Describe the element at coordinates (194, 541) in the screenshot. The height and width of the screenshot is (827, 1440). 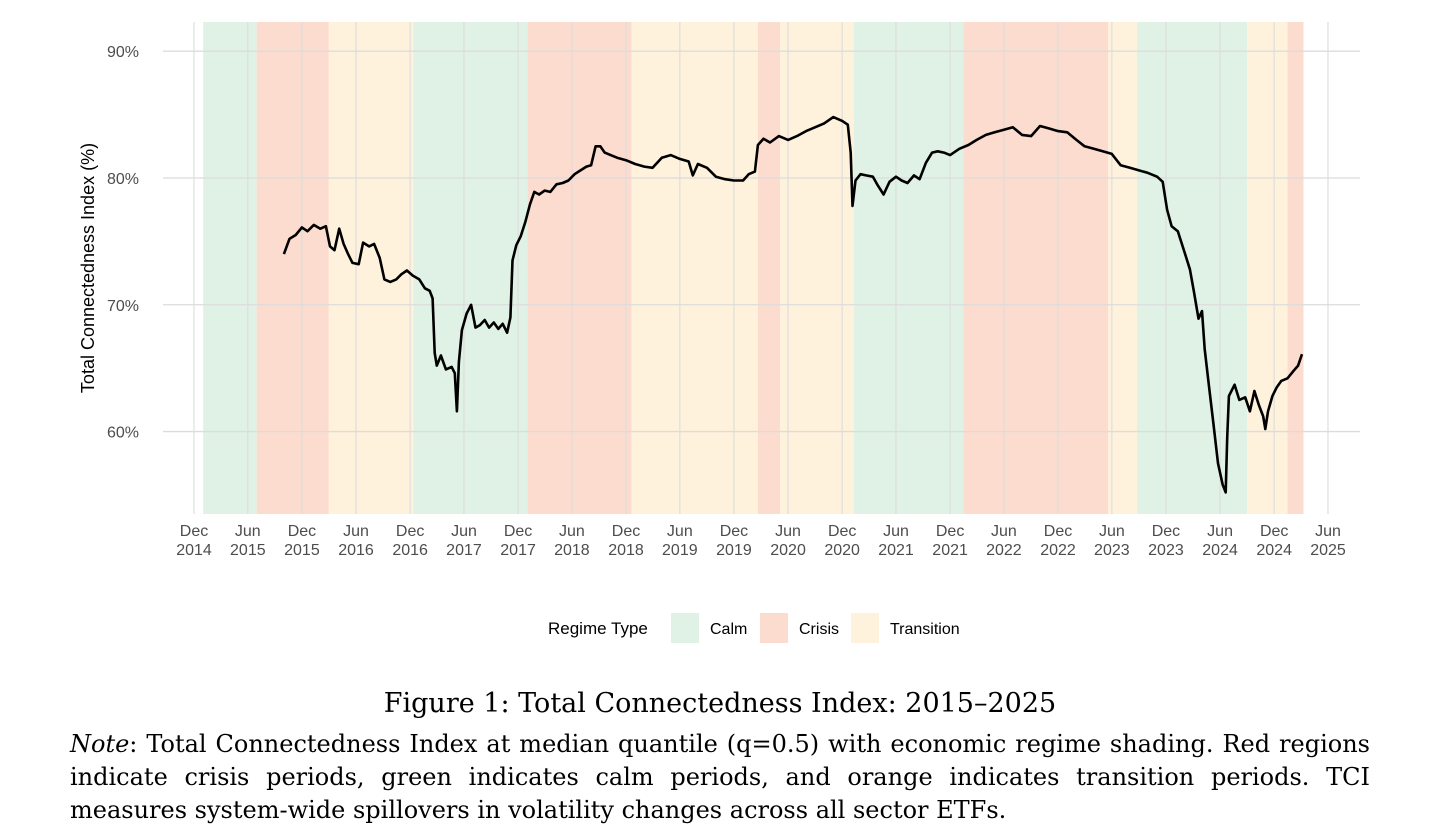
I see `x-tick-label: Dec 2014` at that location.